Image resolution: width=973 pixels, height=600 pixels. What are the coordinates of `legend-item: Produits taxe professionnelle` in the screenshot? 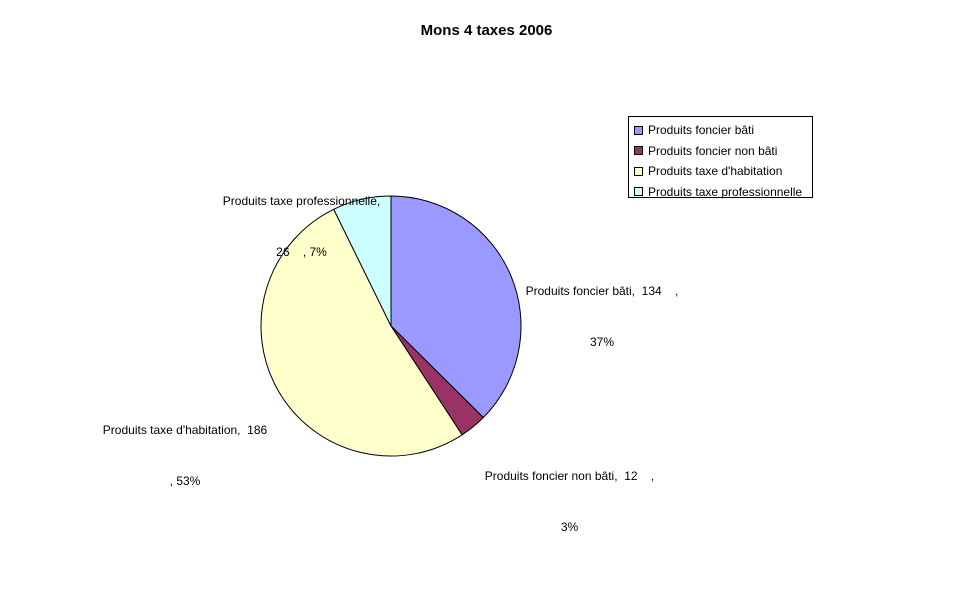 It's located at (723, 192).